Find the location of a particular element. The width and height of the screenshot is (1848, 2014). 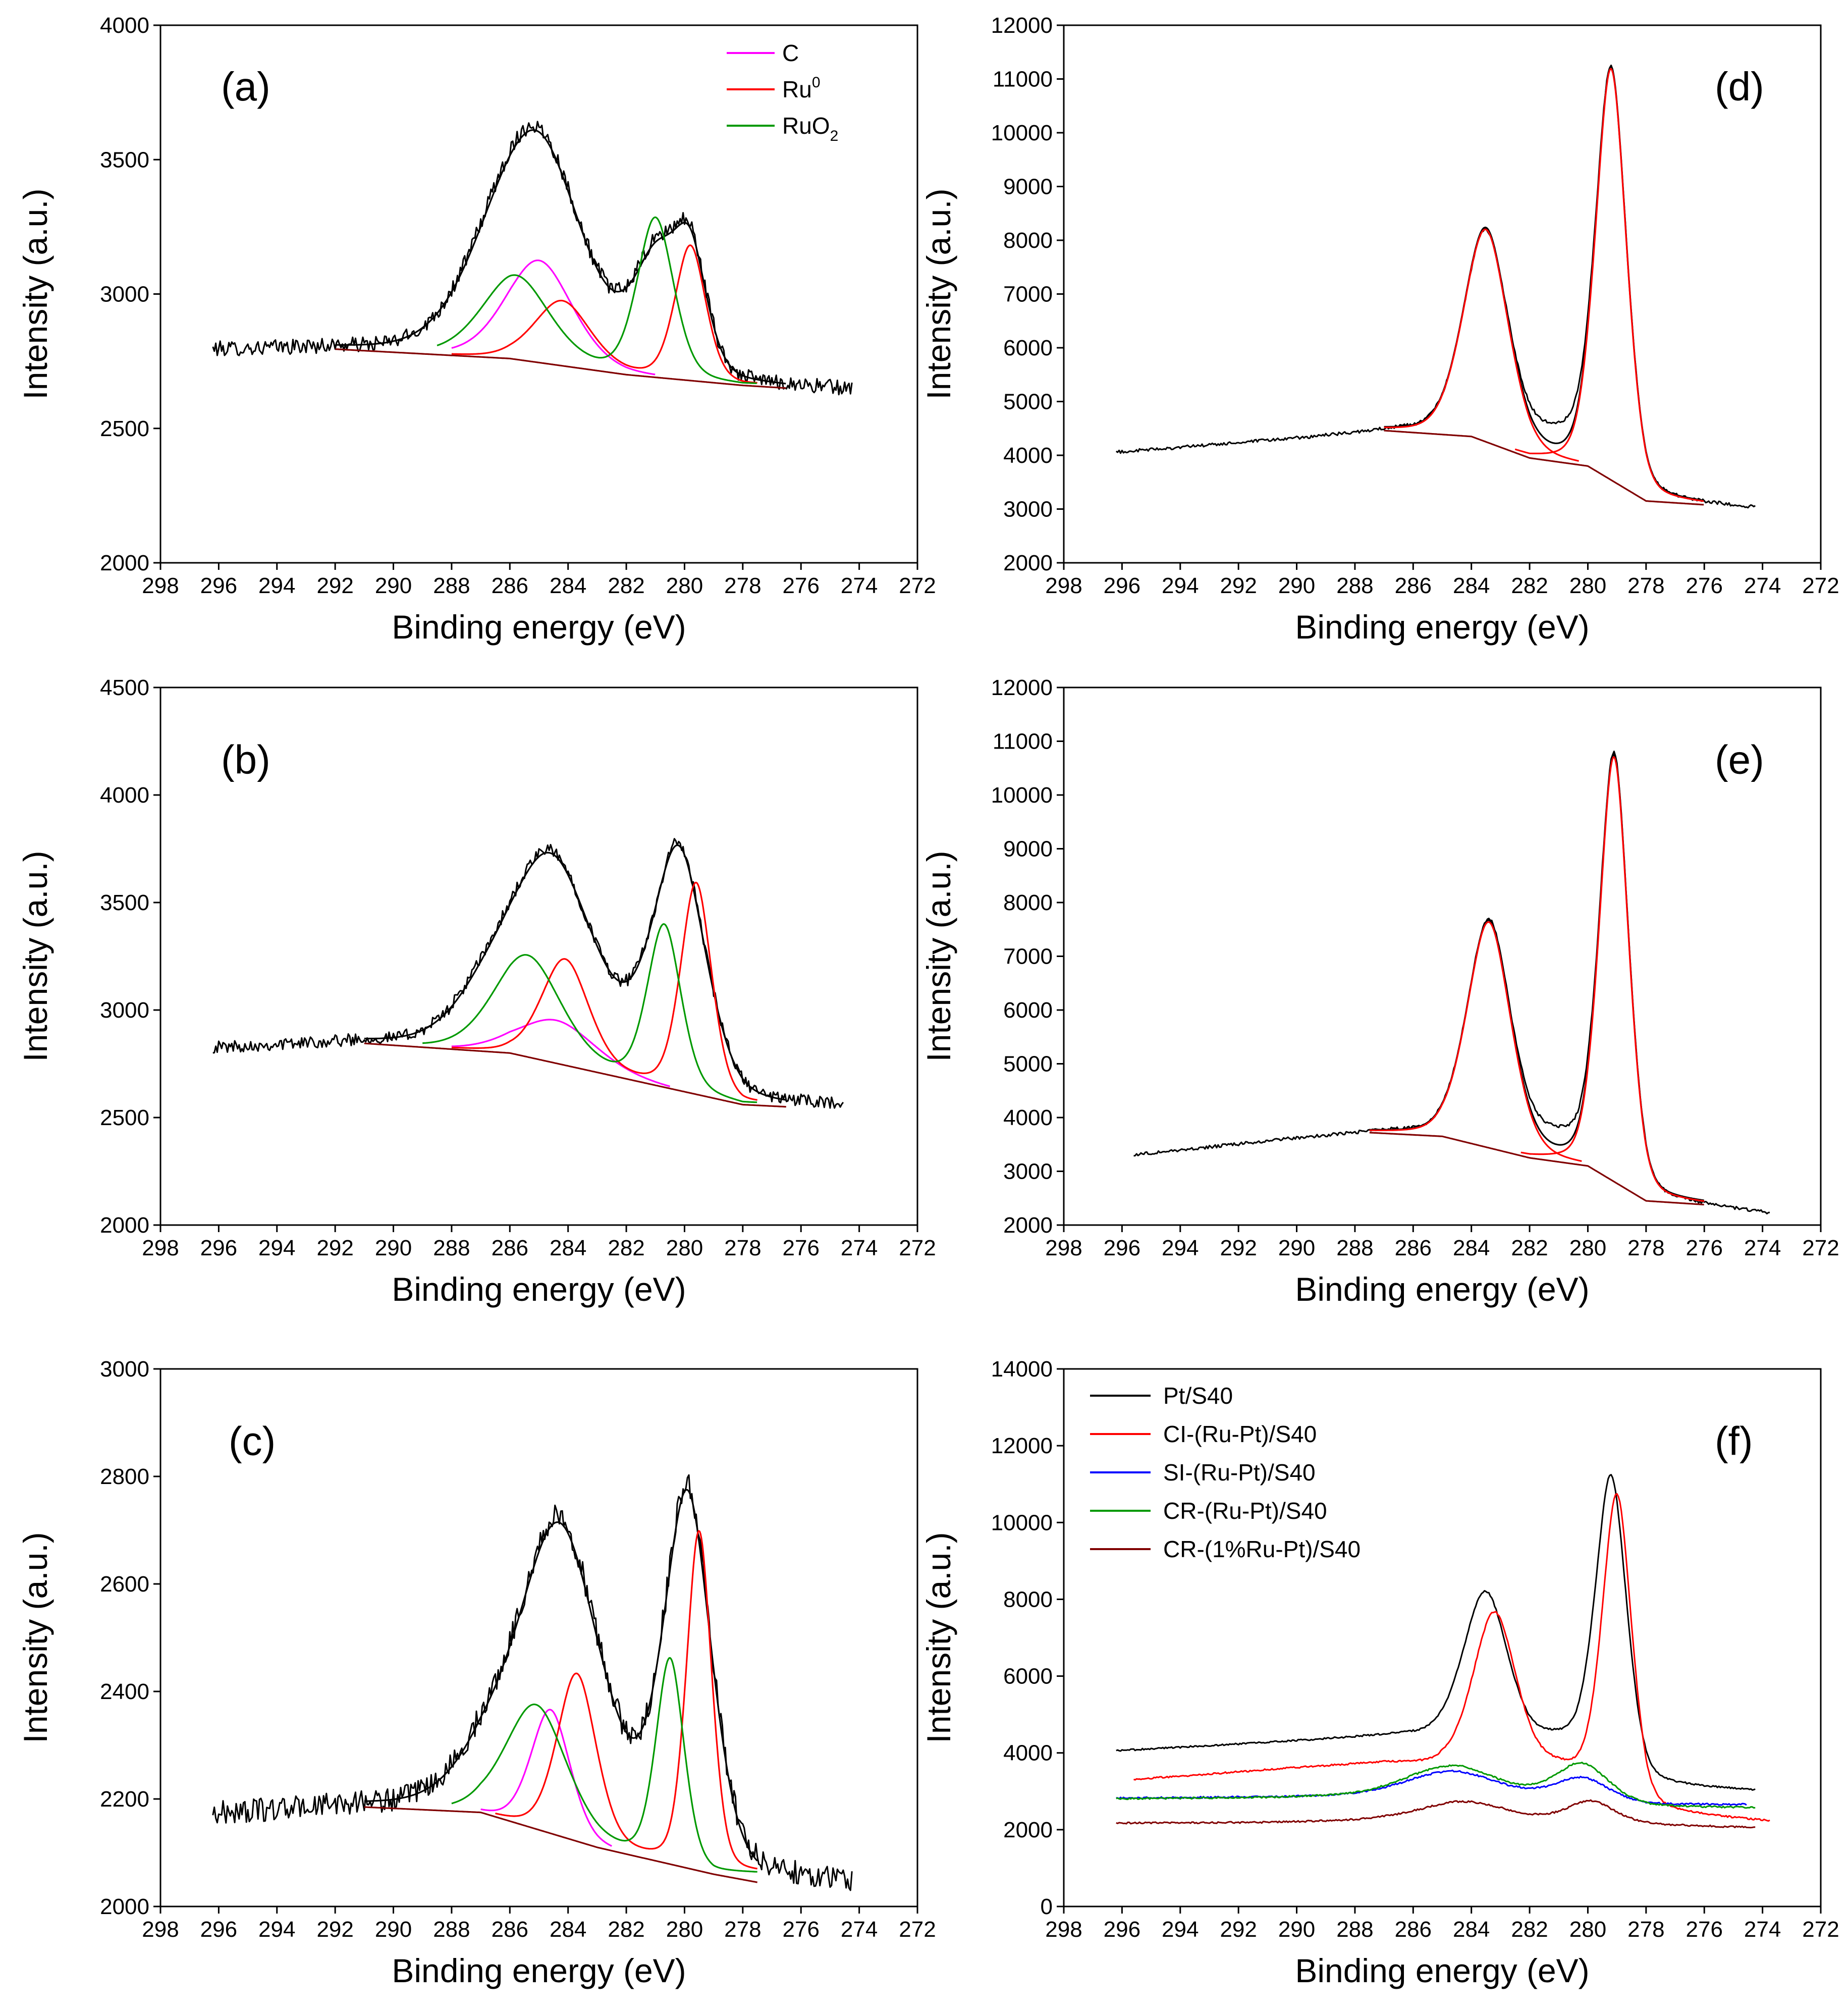

y-tick-label: 2500 is located at coordinates (124, 428).